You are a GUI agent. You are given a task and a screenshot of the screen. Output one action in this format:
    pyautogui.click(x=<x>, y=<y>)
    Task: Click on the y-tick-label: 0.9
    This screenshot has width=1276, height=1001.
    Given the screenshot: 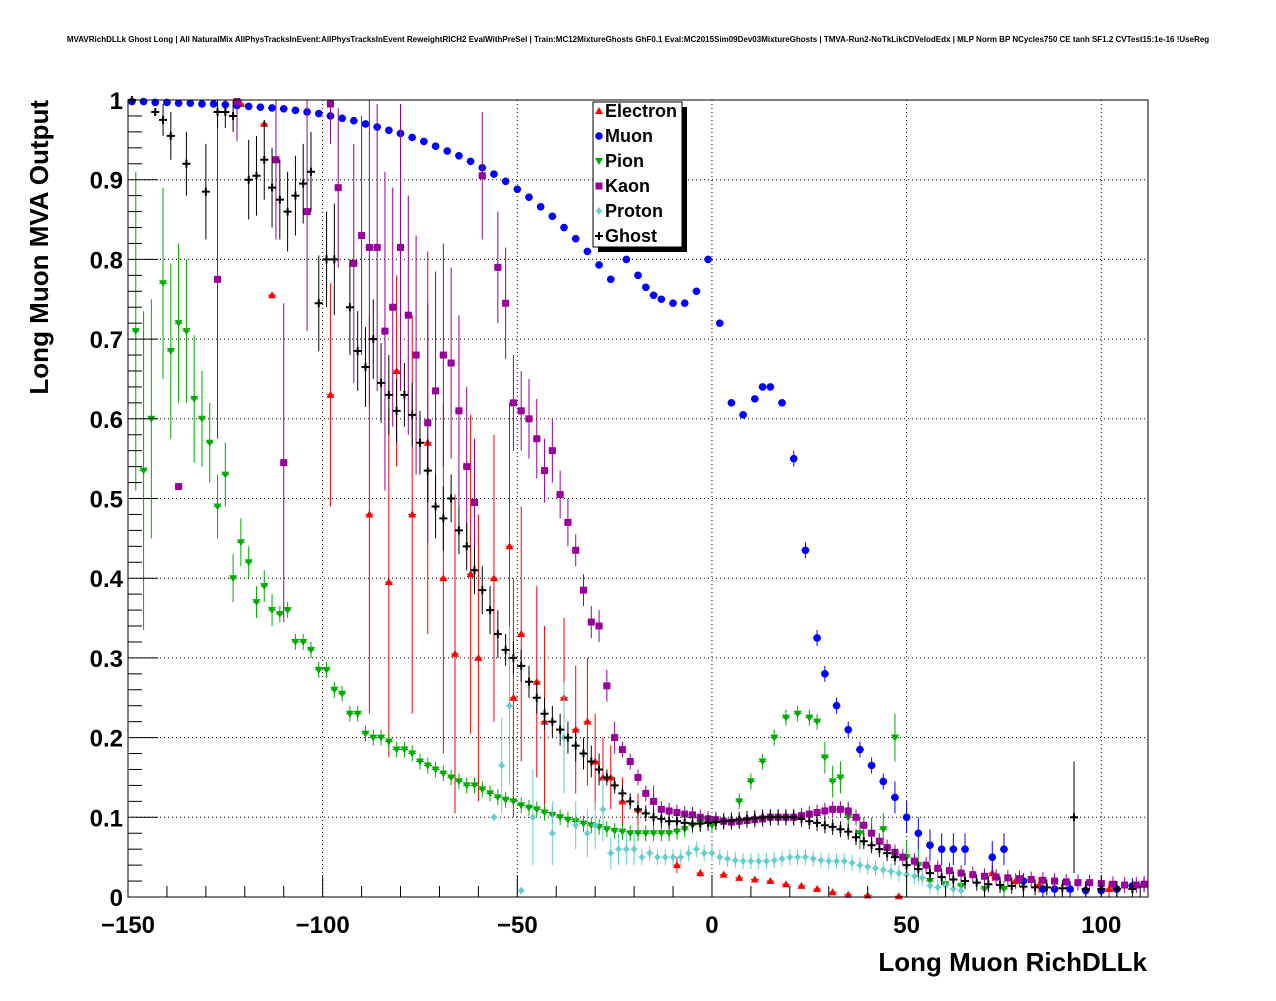 What is the action you would take?
    pyautogui.click(x=106, y=181)
    